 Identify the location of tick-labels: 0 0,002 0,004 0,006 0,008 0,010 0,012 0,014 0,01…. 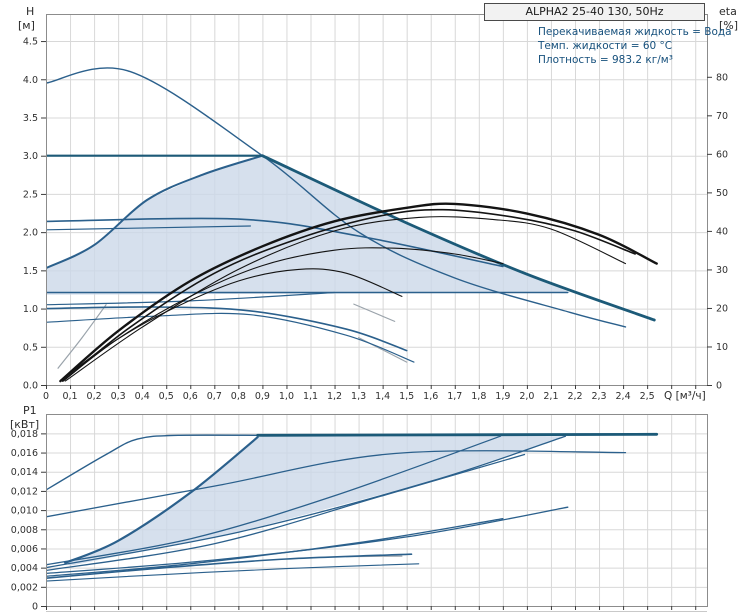
(24, 521).